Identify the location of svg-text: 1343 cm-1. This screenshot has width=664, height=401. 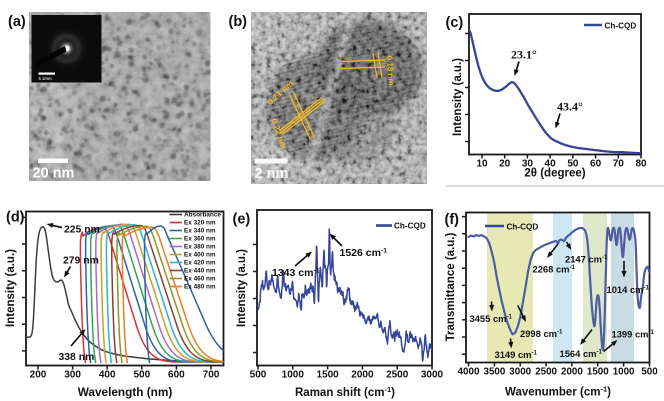
(296, 273).